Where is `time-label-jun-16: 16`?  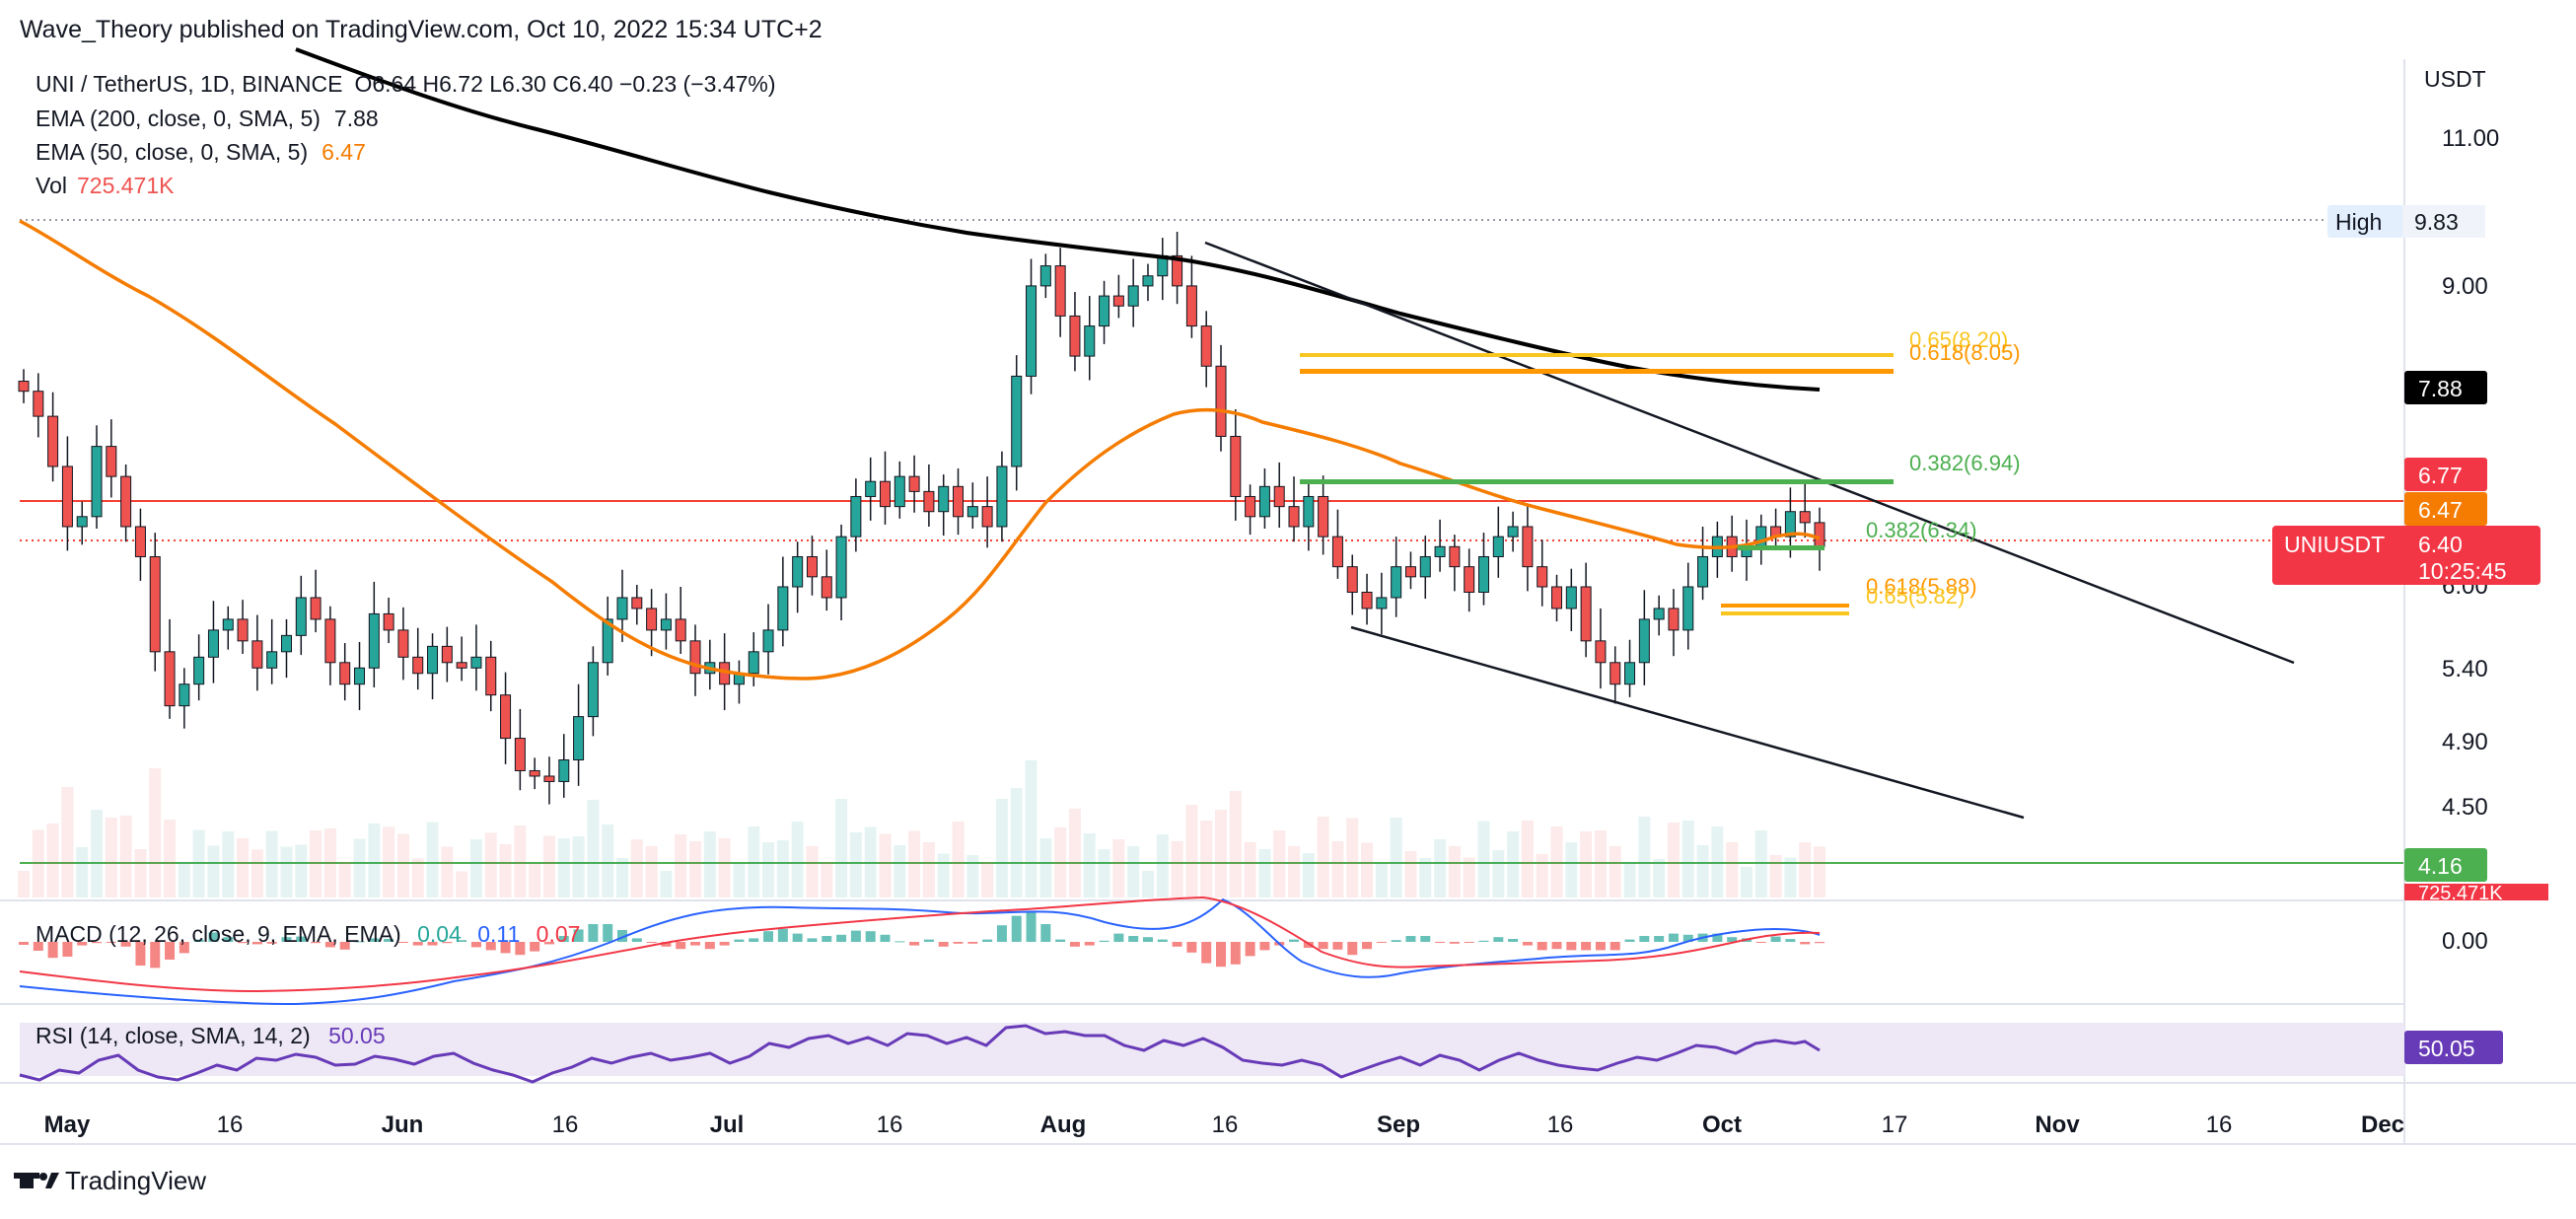 time-label-jun-16: 16 is located at coordinates (566, 1124).